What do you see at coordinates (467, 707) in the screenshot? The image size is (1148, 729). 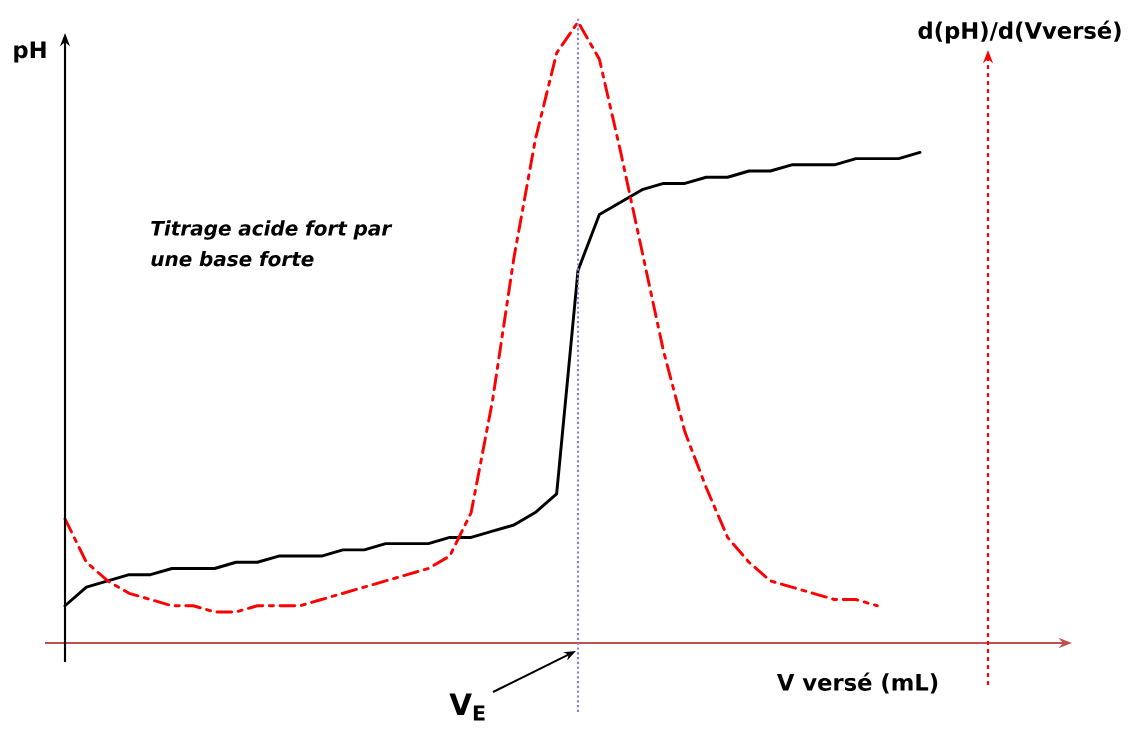 I see `text: V$_{E}$` at bounding box center [467, 707].